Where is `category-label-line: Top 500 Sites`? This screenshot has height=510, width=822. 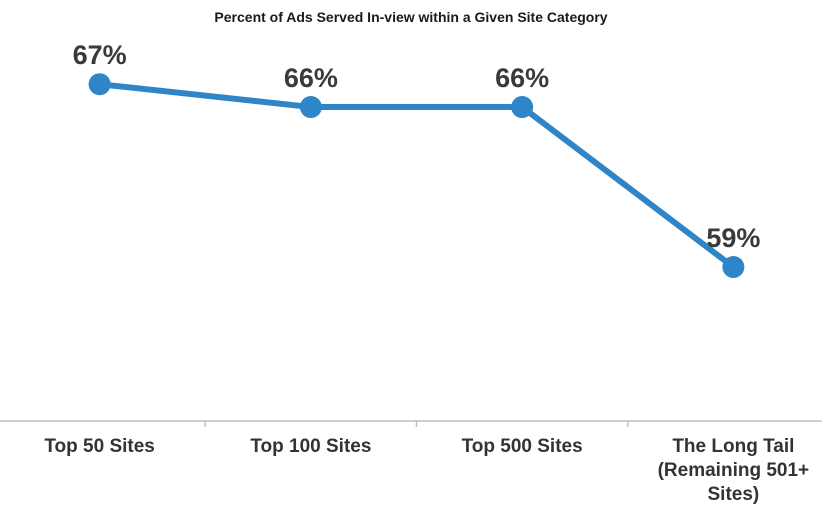 category-label-line: Top 500 Sites is located at coordinates (522, 446).